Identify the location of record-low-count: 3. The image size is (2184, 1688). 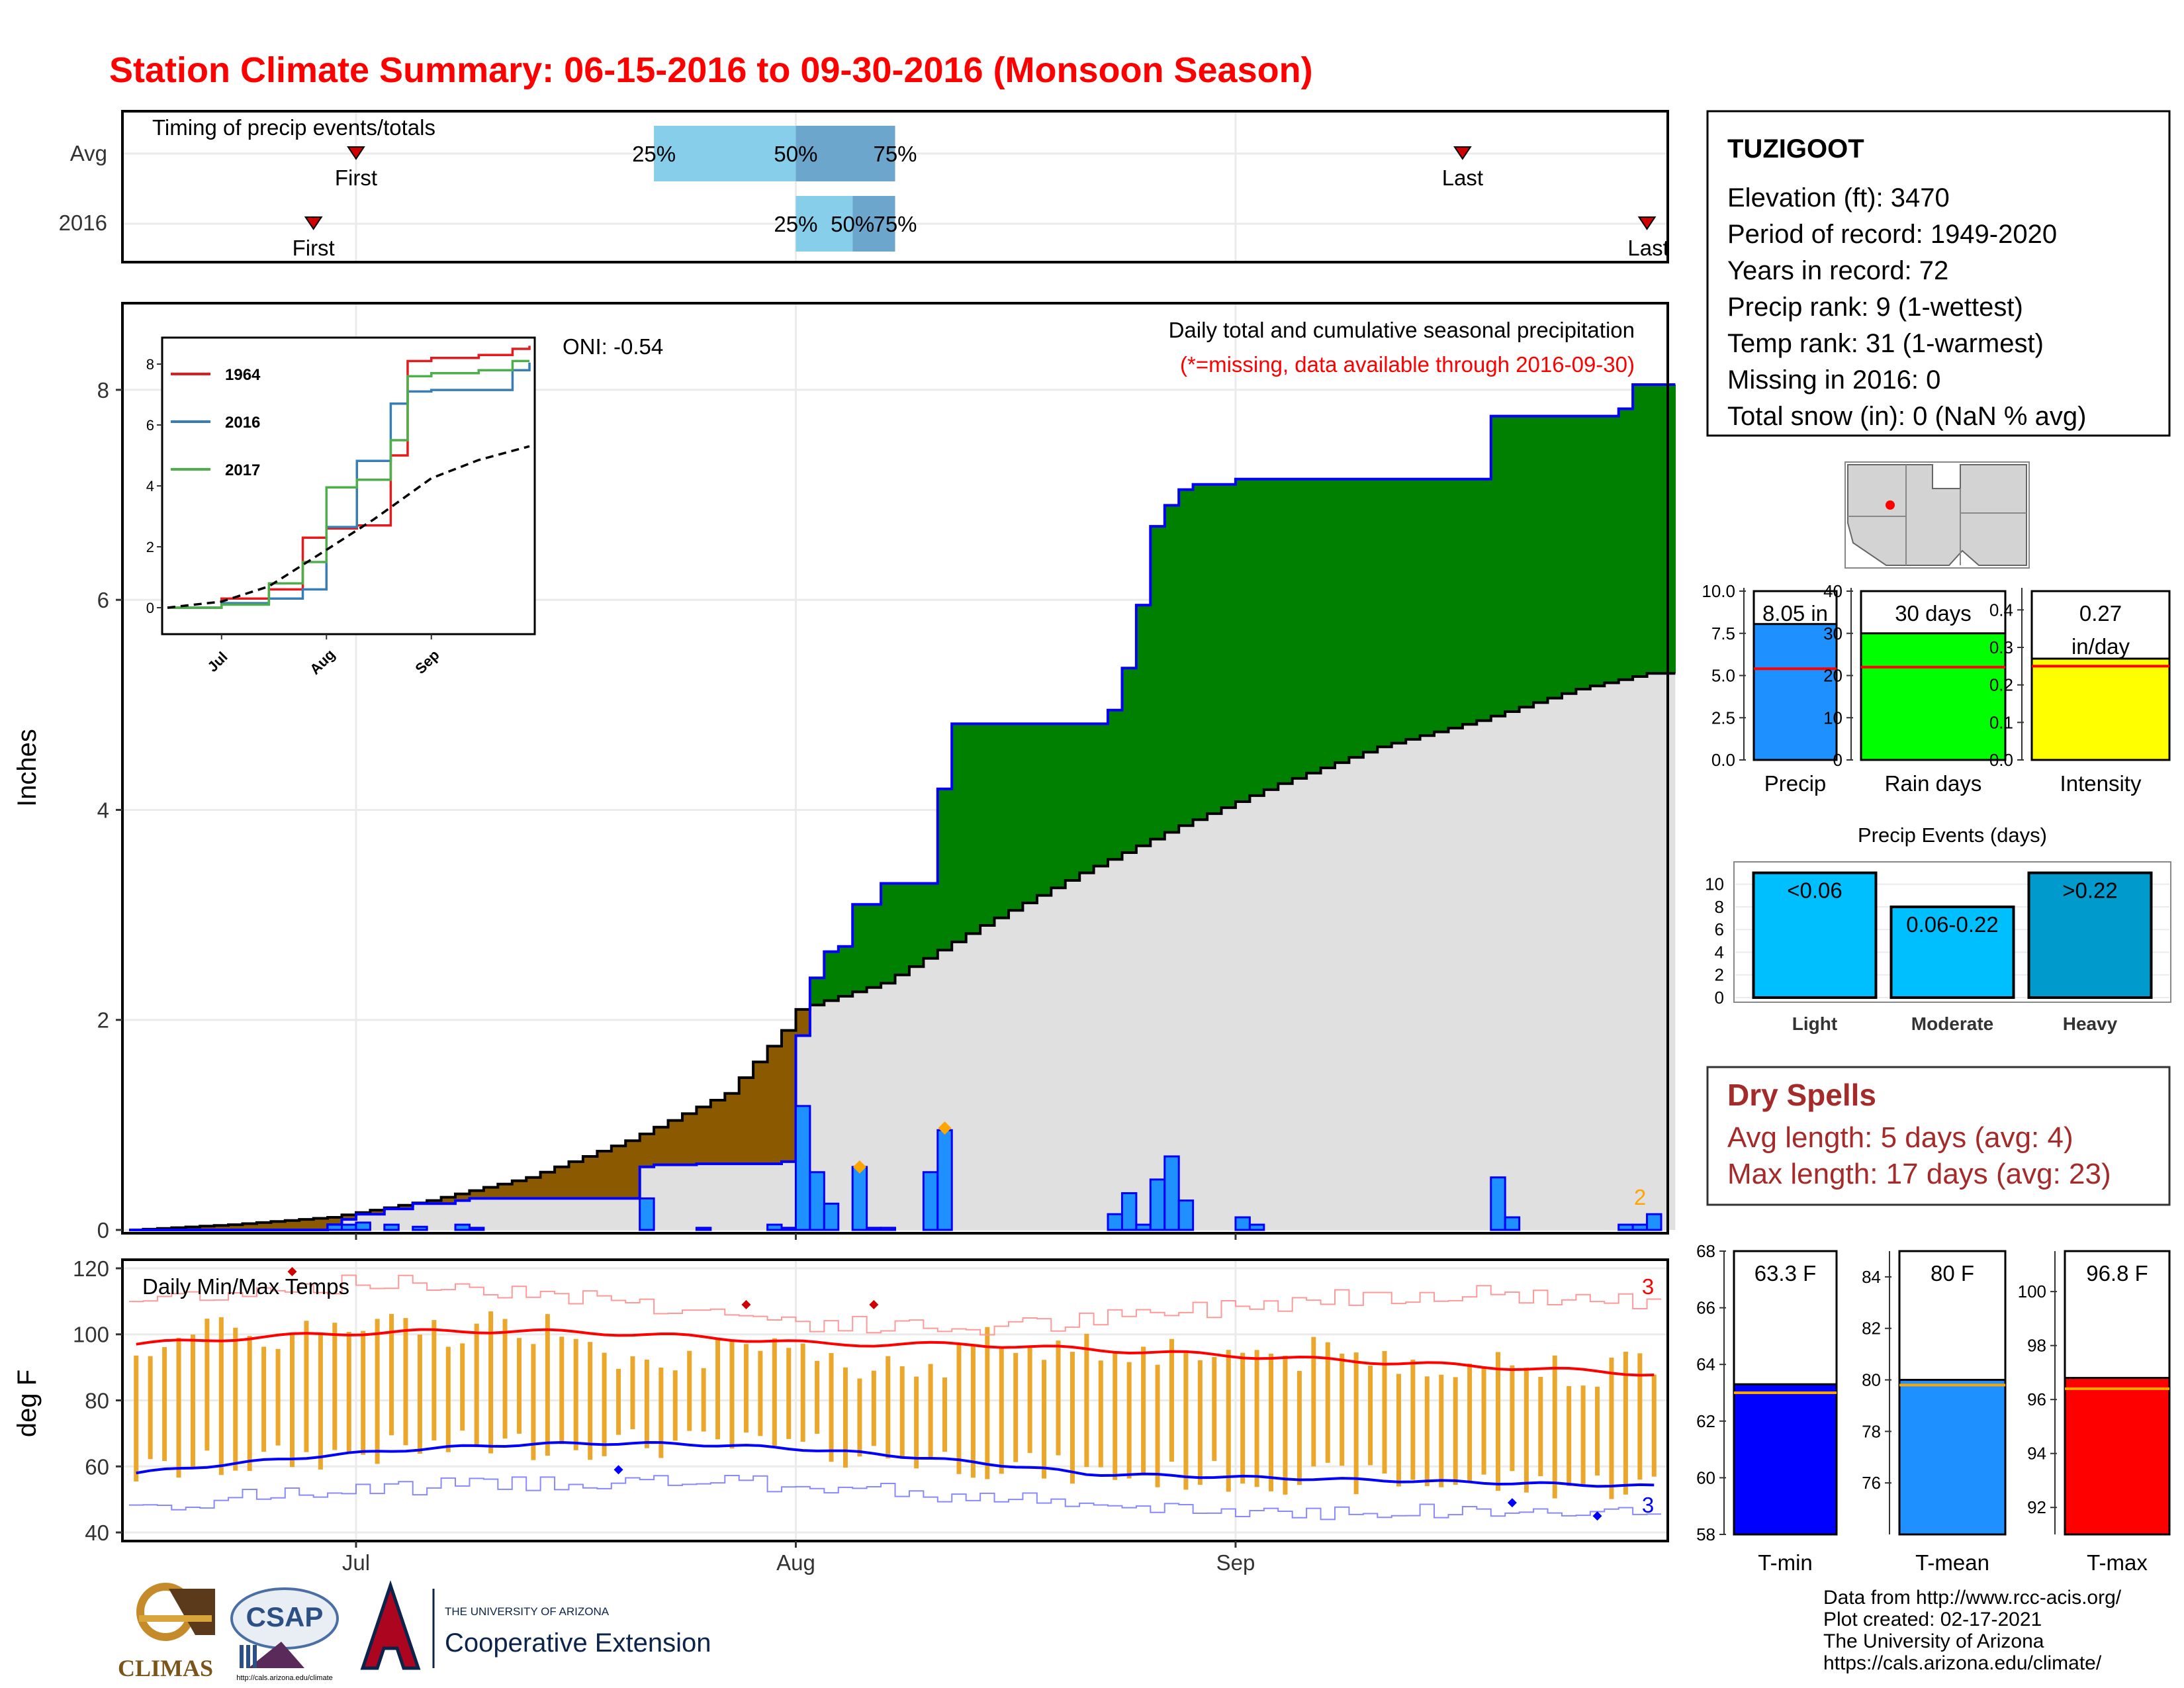
(1648, 1505).